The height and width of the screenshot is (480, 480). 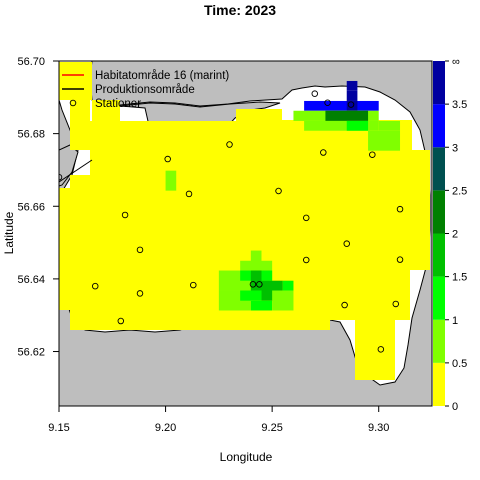 What do you see at coordinates (455, 148) in the screenshot?
I see `colorbar-tick-label: 3` at bounding box center [455, 148].